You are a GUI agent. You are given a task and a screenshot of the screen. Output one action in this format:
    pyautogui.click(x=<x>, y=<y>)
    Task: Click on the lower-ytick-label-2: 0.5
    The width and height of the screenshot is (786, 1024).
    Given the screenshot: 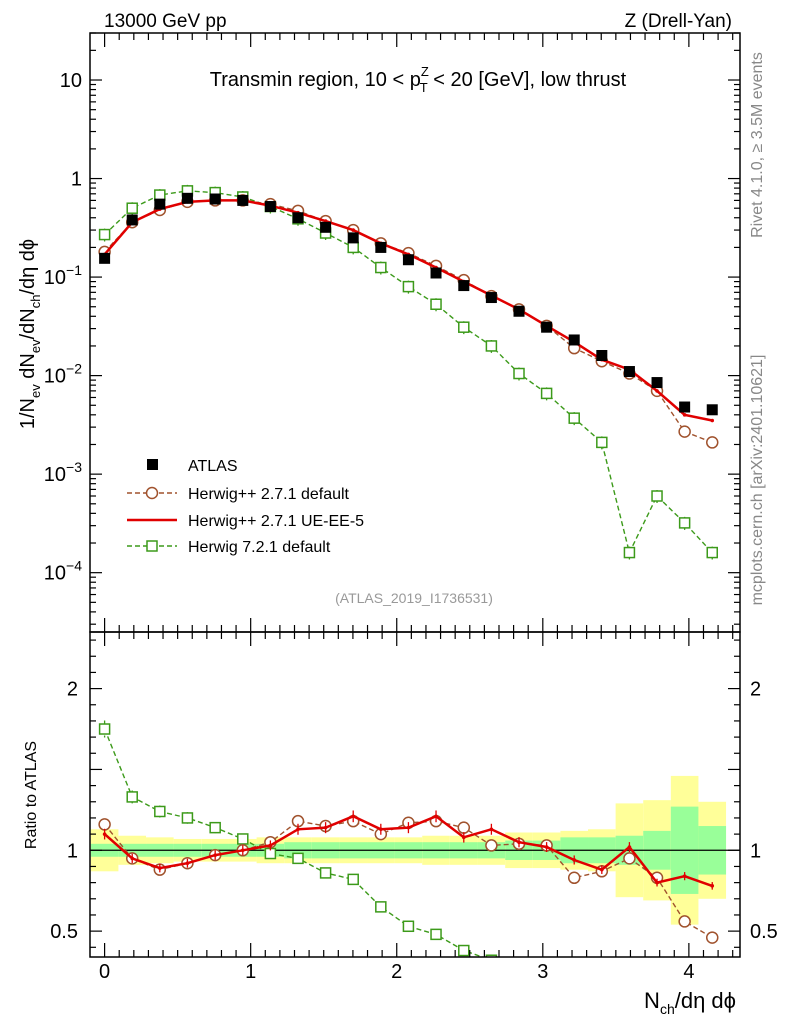 What is the action you would take?
    pyautogui.click(x=64, y=932)
    